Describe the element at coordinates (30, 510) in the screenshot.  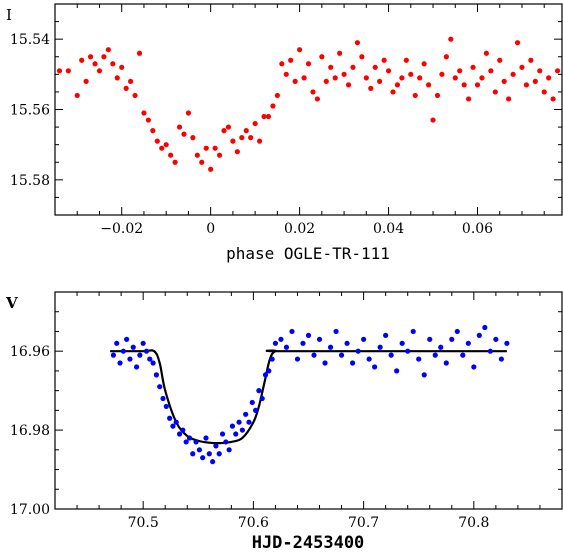
I see `bottom-y-tick-label: 17.00` at that location.